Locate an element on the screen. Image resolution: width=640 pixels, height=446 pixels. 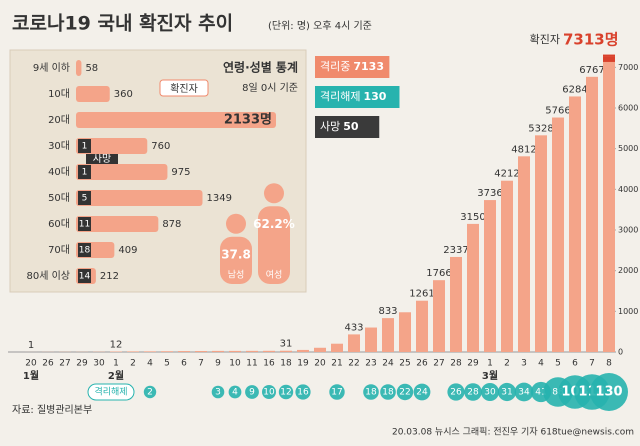
value-label: 12 is located at coordinates (116, 345).